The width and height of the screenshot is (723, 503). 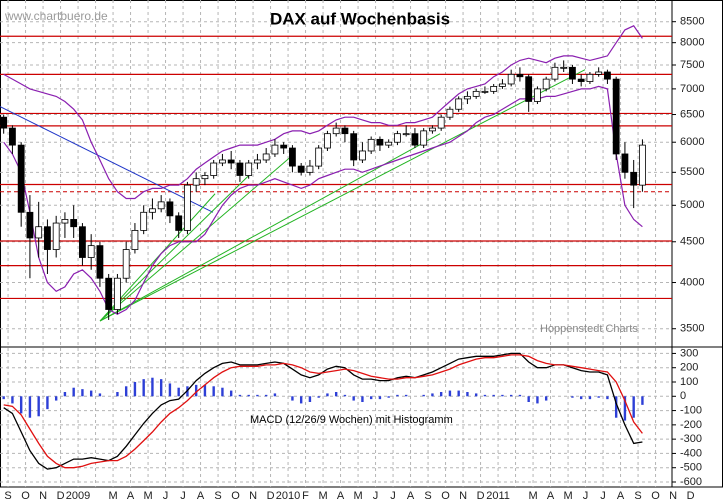 I want to click on x-tick-label: 2011, so click(x=498, y=496).